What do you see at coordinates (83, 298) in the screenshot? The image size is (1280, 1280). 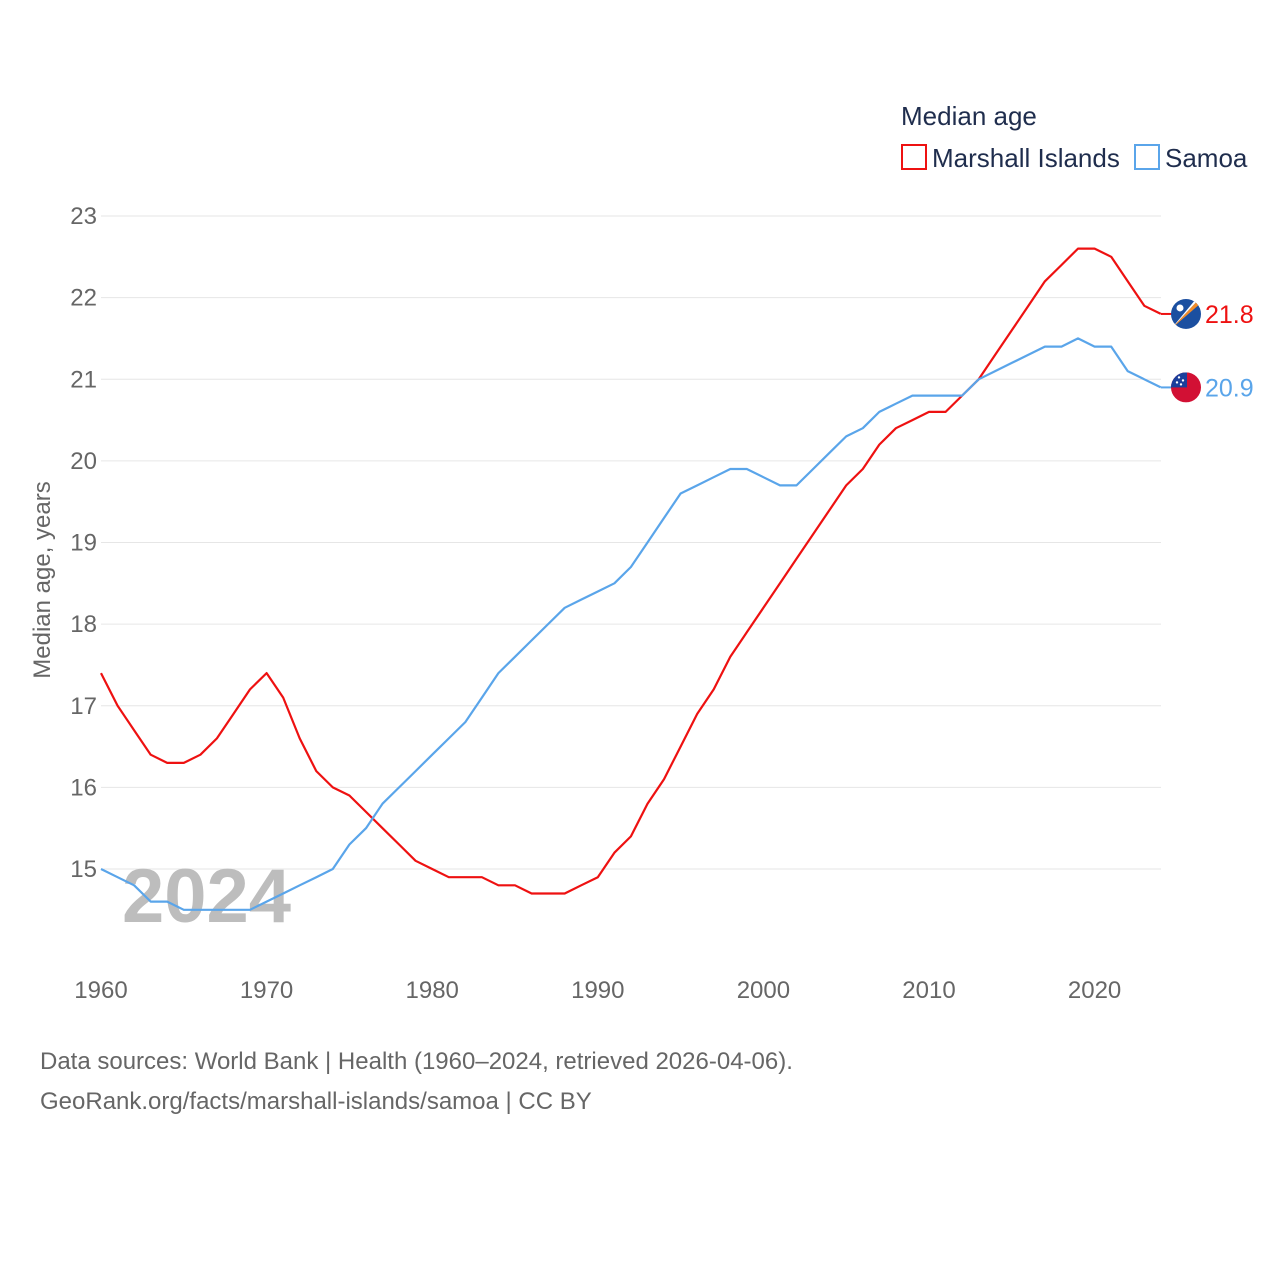 I see `y-tick-label: 22` at bounding box center [83, 298].